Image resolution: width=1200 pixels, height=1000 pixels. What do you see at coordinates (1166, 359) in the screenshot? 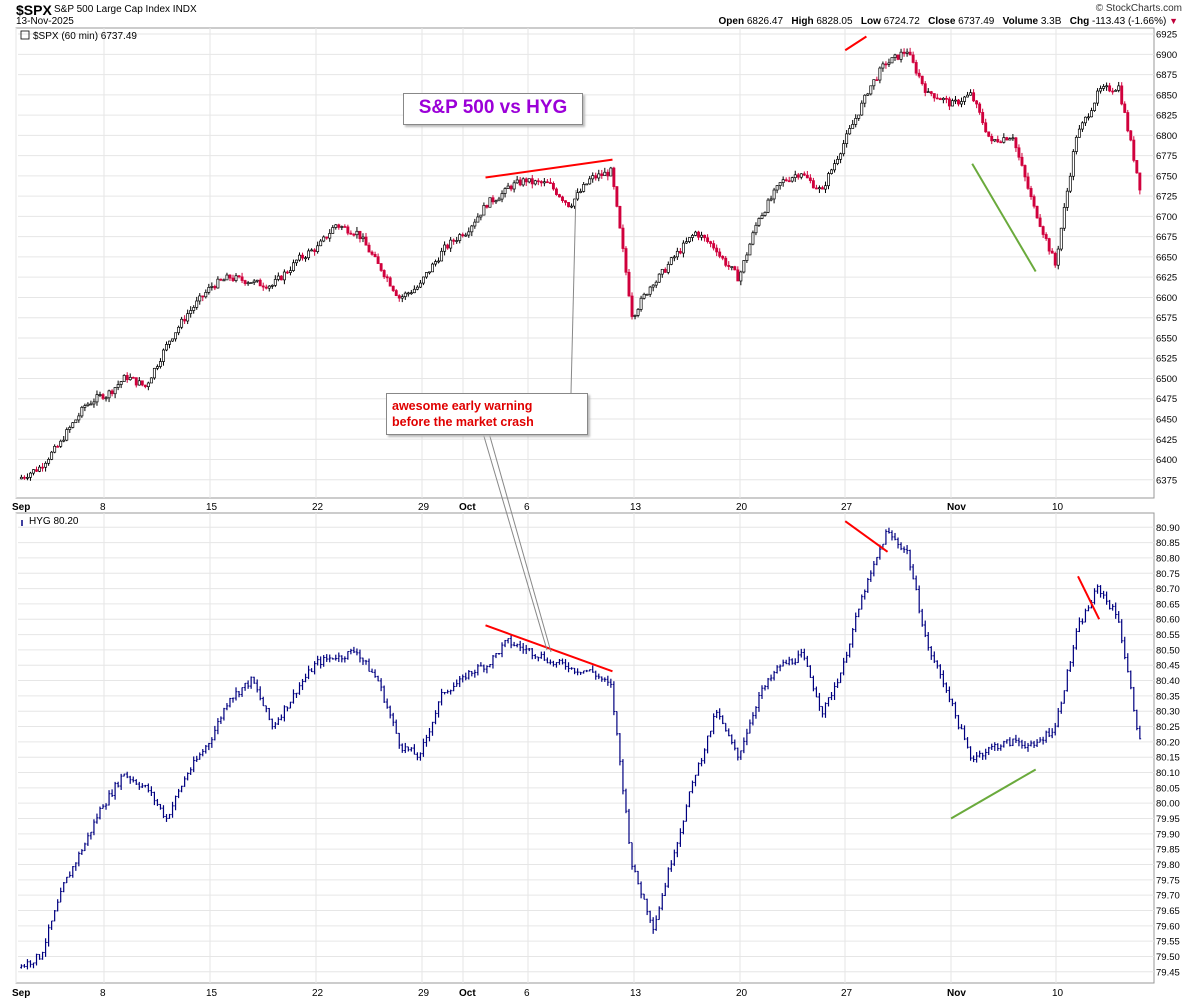
I see `y-tick-label: 6525` at bounding box center [1166, 359].